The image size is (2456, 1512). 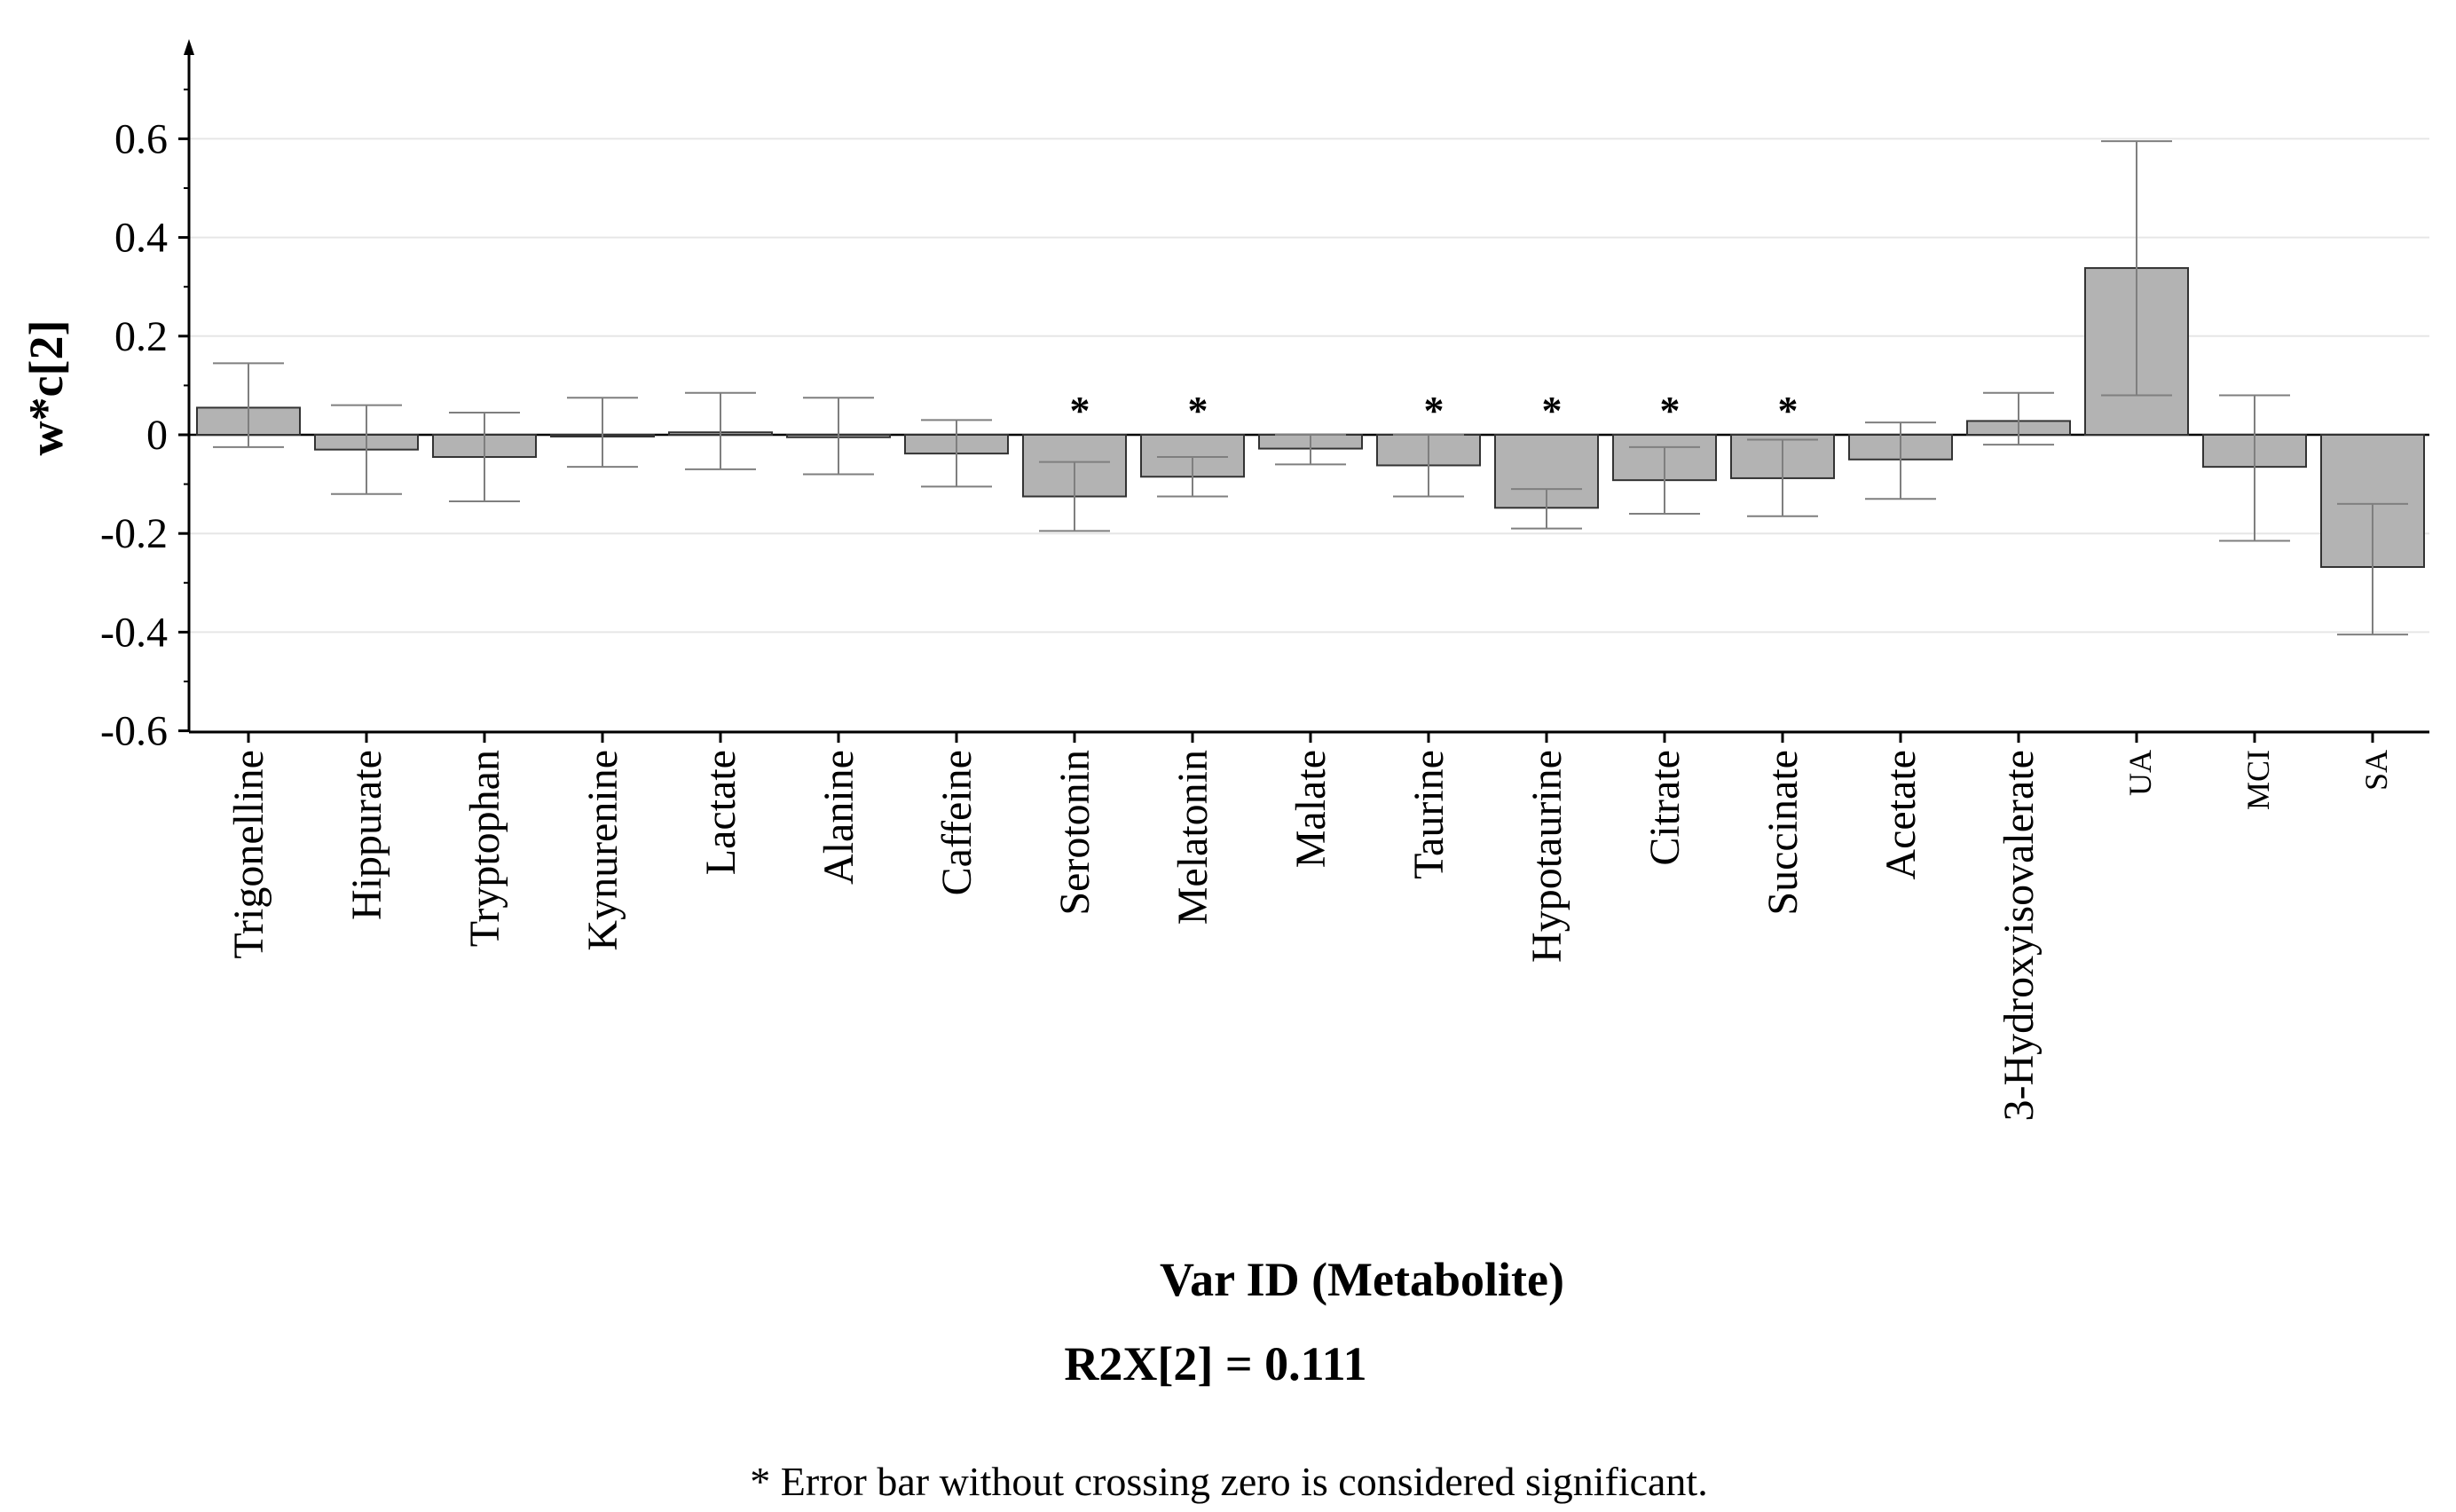 I want to click on x-tick-label: Caffeine, so click(x=956, y=822).